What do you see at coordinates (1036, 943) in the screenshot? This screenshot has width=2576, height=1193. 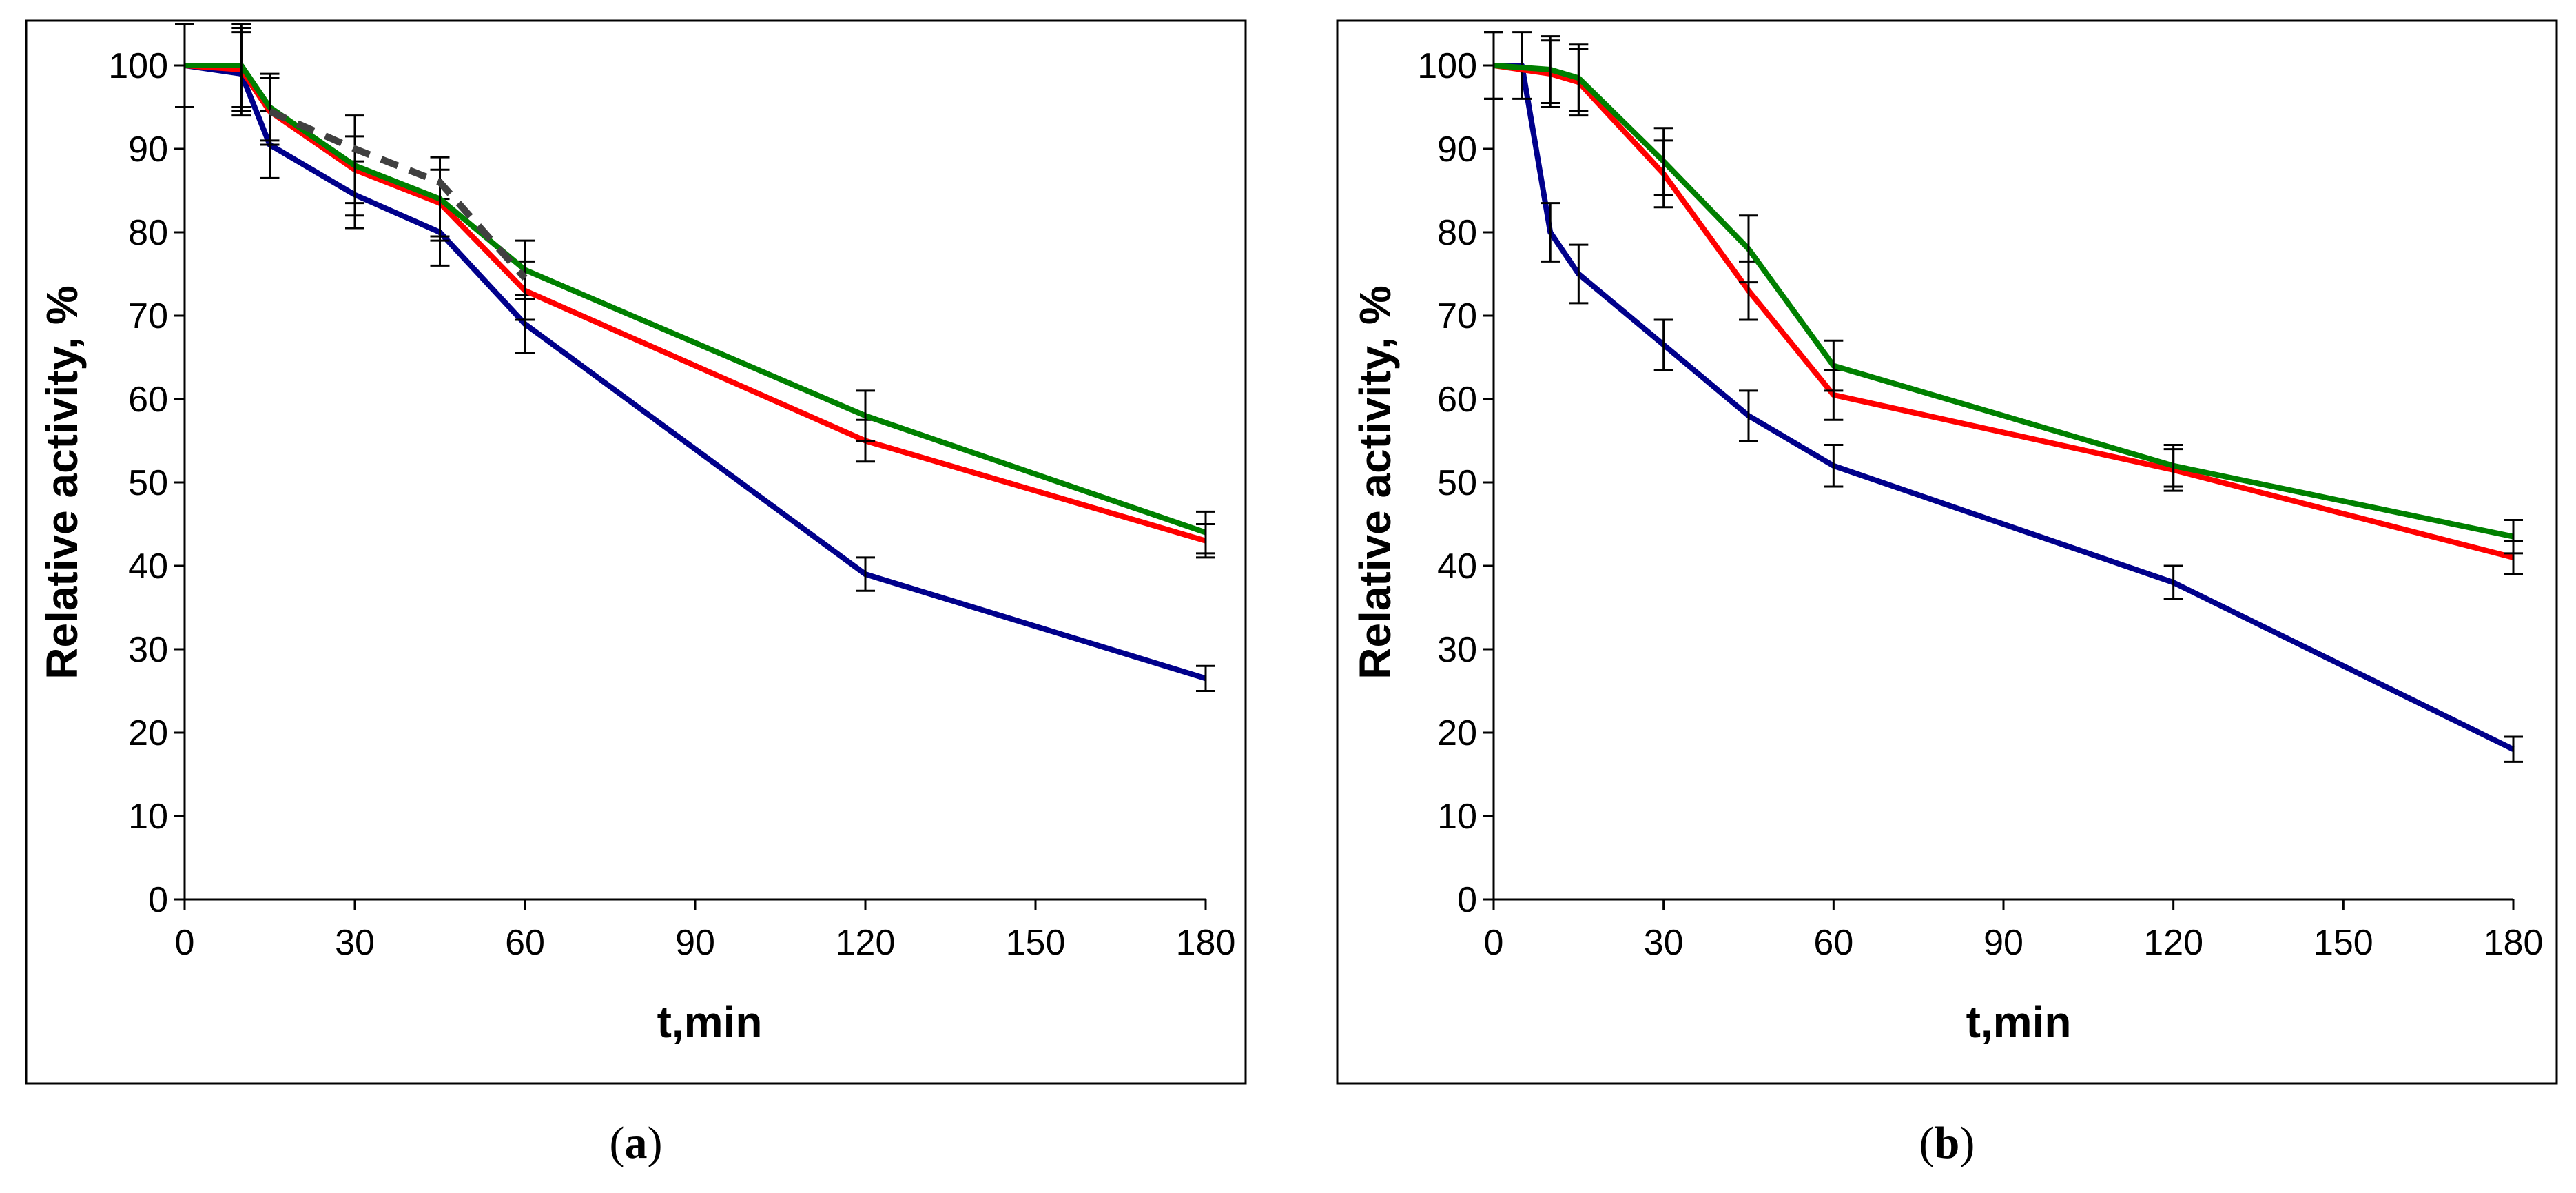 I see `panel-a-x-tick-label: 150` at bounding box center [1036, 943].